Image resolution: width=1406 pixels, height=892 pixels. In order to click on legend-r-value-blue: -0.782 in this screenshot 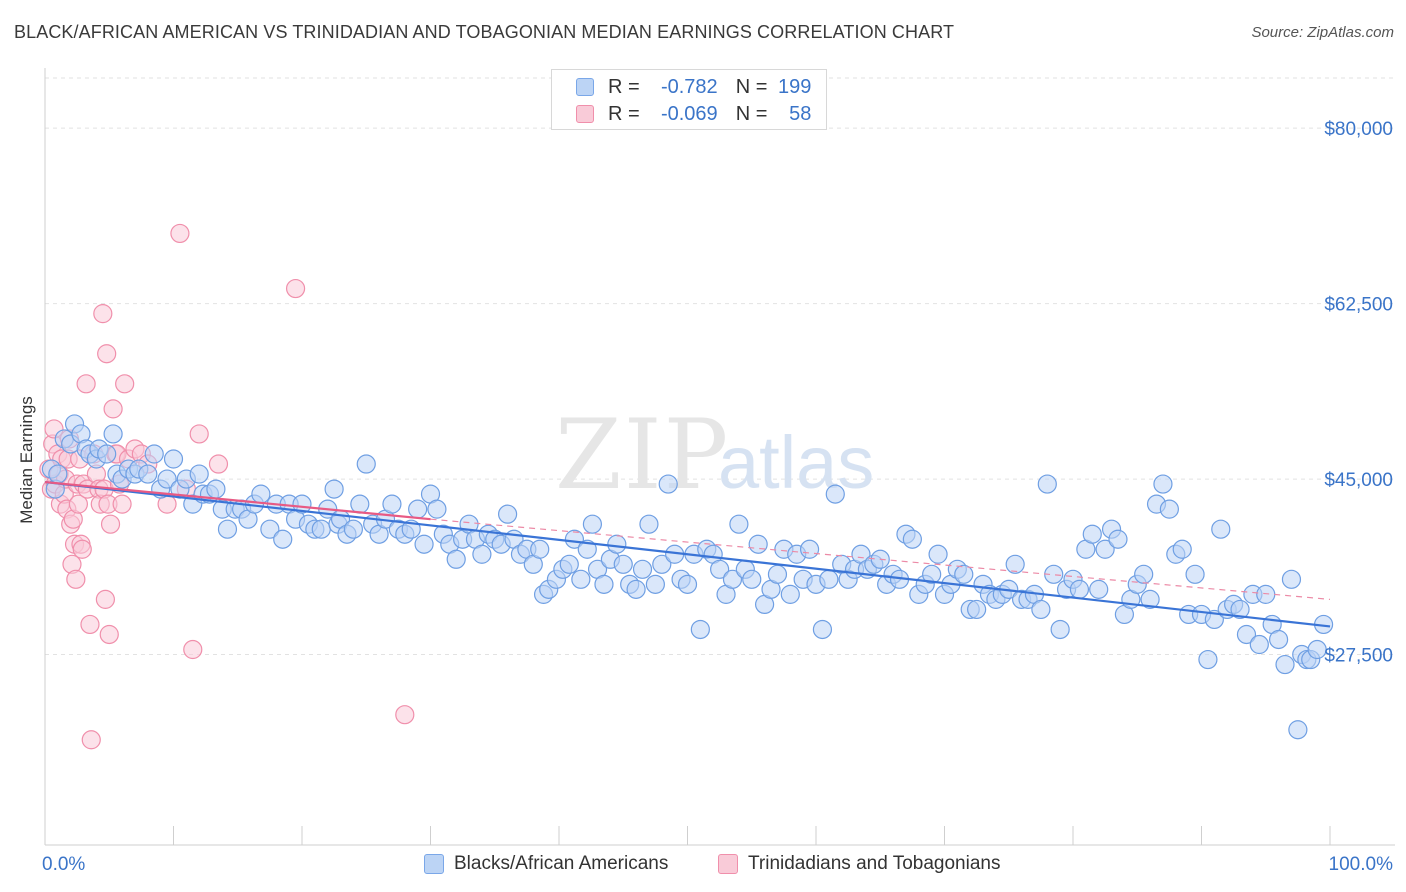, I will do `click(689, 86)`.